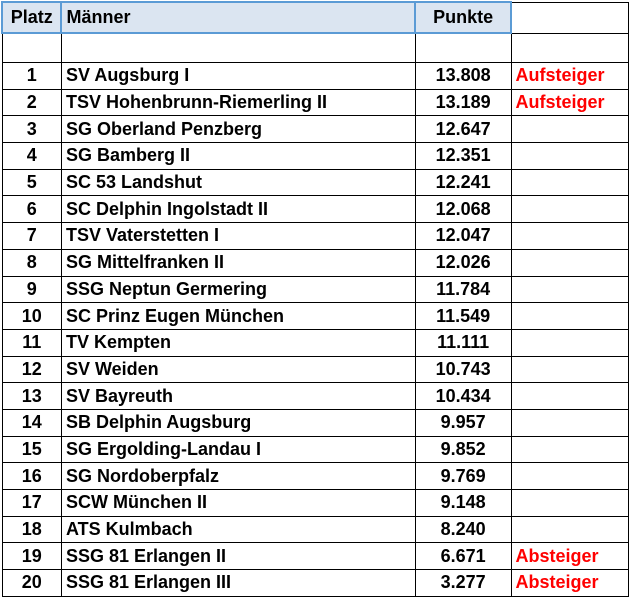  I want to click on table-row: 3 SG Oberland Penzberg 12.647, so click(315, 129).